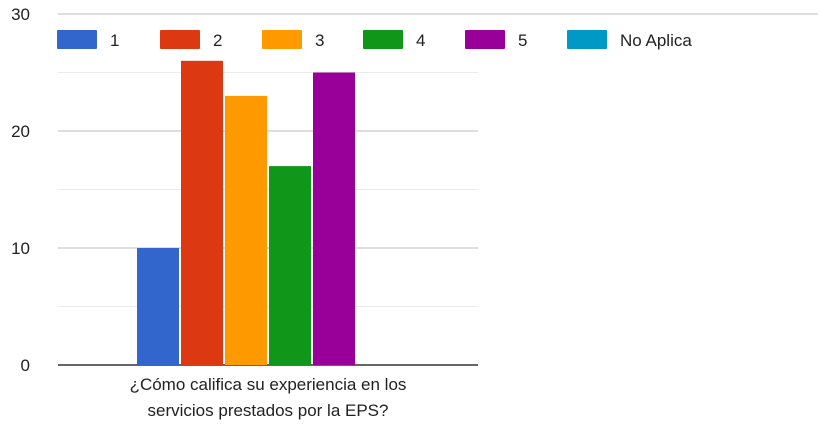 The height and width of the screenshot is (430, 821). What do you see at coordinates (114, 40) in the screenshot?
I see `legend-label-1: 1` at bounding box center [114, 40].